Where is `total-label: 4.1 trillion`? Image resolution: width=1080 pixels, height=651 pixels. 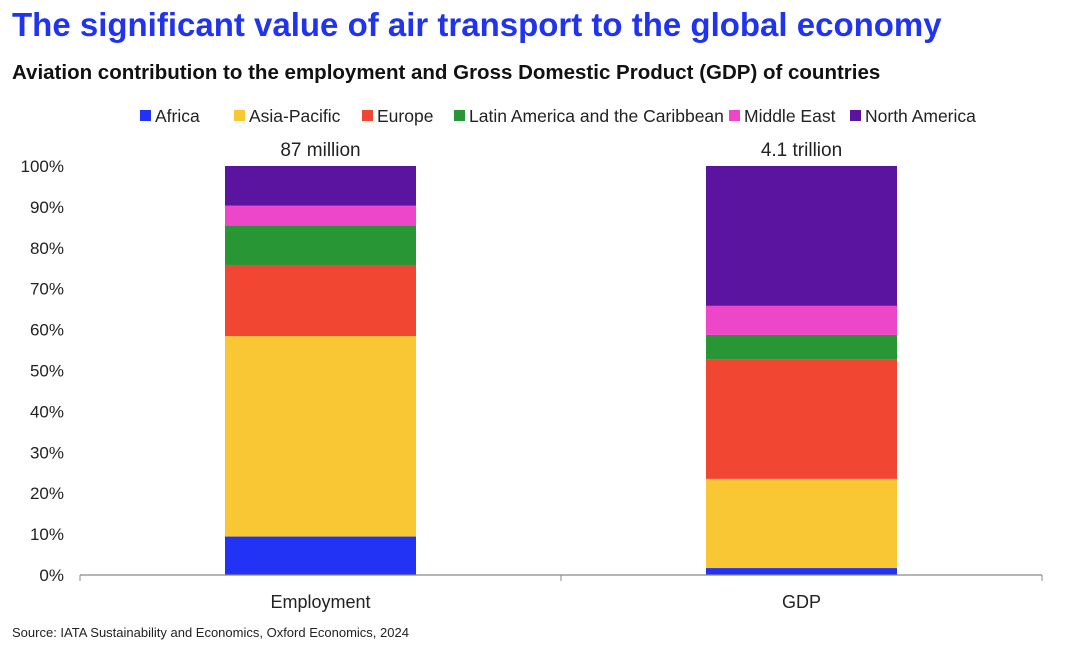 total-label: 4.1 trillion is located at coordinates (801, 150).